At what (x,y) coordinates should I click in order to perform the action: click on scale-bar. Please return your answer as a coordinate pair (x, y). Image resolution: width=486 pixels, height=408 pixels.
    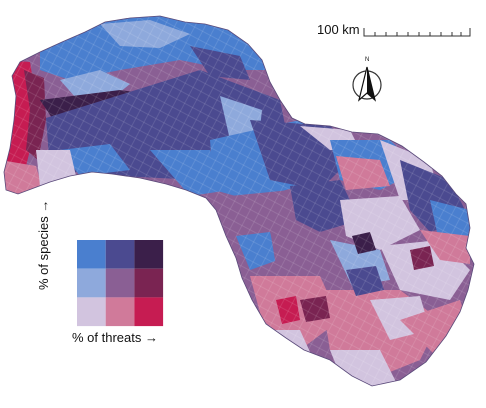
    Looking at the image, I should click on (417, 32).